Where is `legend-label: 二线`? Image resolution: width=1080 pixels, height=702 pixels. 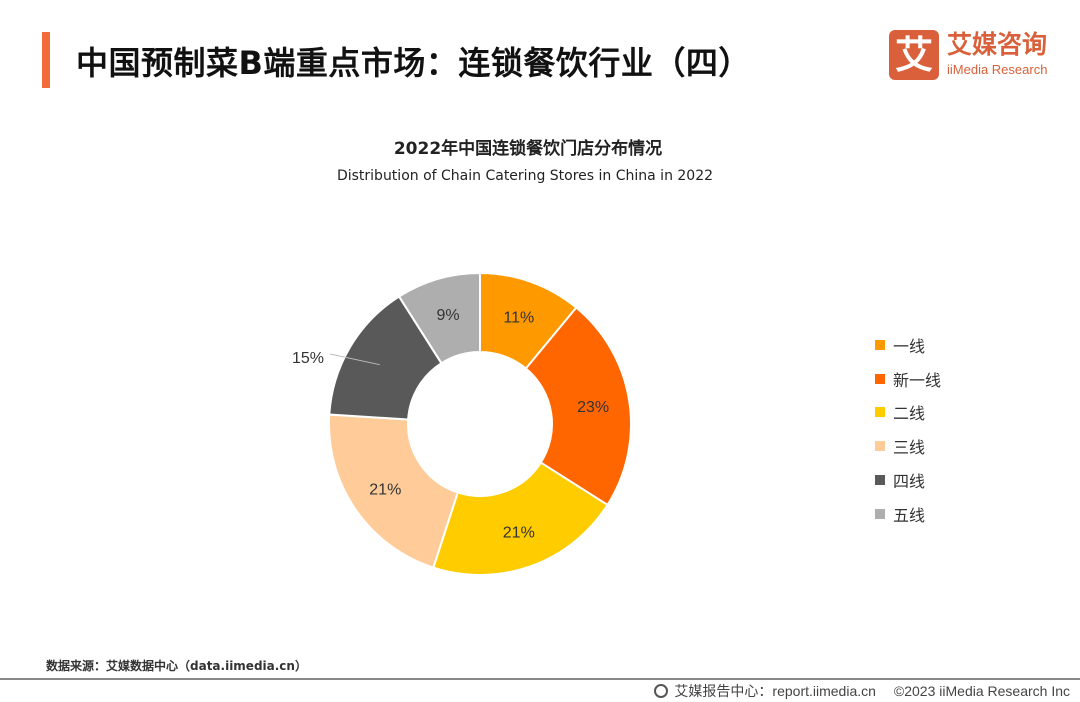
legend-label: 二线 is located at coordinates (909, 414).